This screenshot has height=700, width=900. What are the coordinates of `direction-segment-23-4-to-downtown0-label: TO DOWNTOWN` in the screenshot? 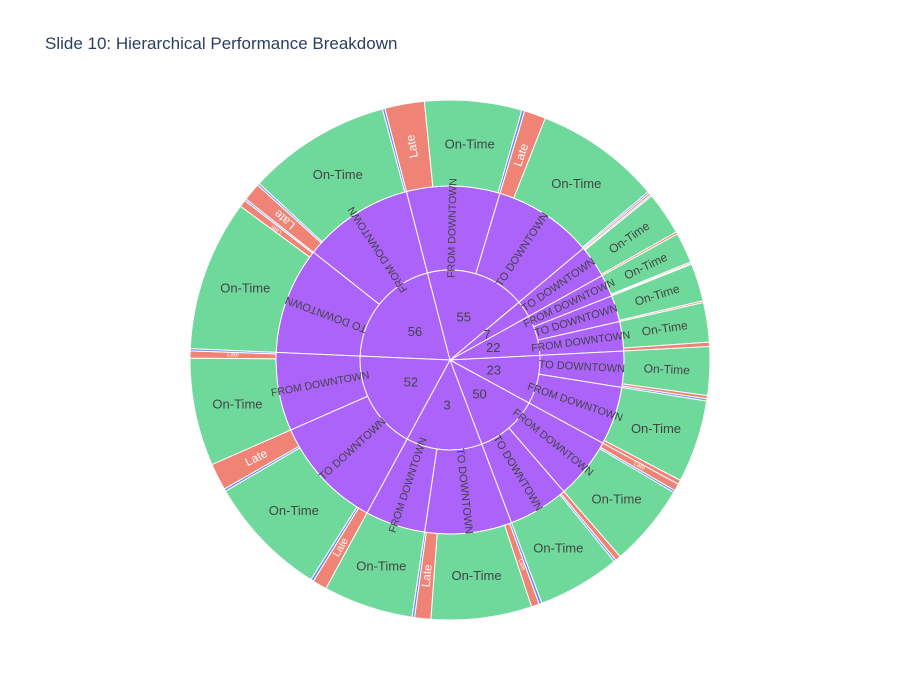 It's located at (581, 367).